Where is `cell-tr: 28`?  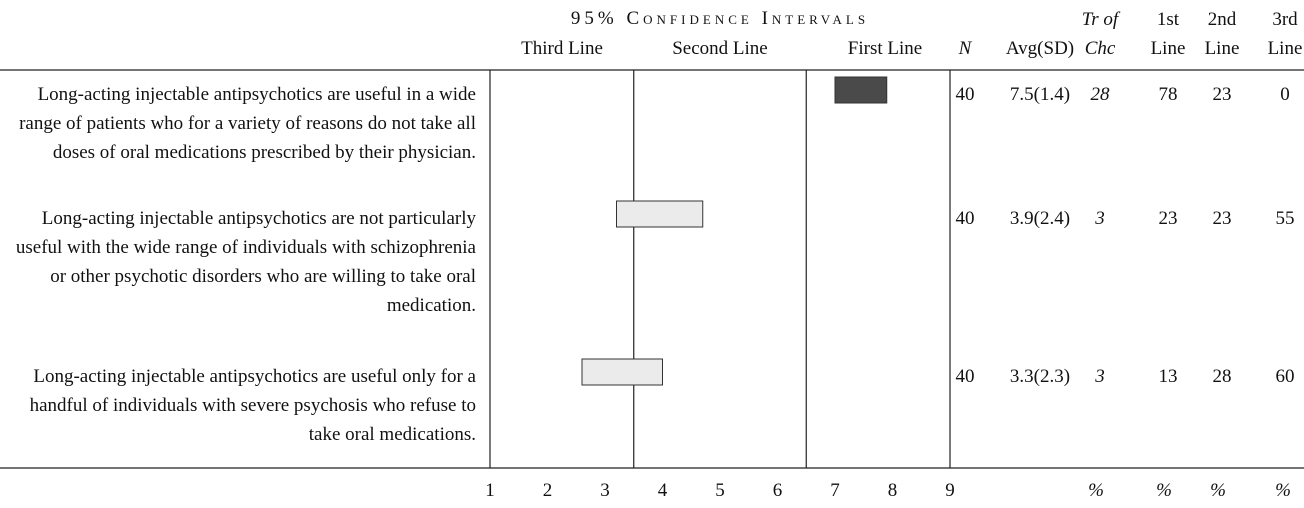 cell-tr: 28 is located at coordinates (1100, 94).